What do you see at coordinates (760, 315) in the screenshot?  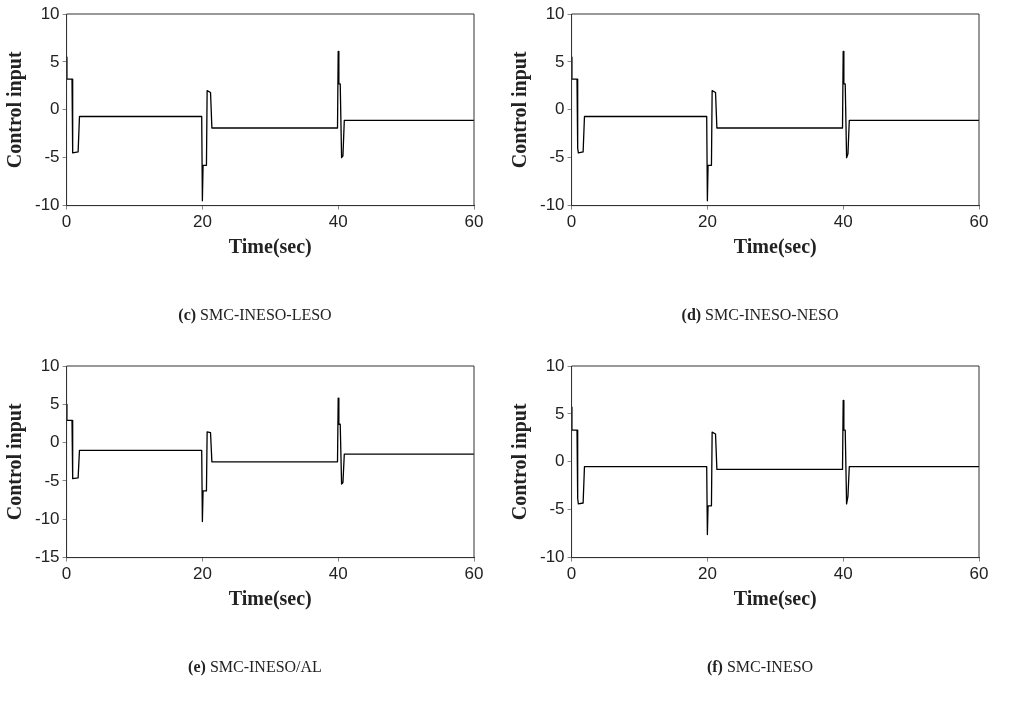 I see `text: (d) SMC-INESO-NESO` at bounding box center [760, 315].